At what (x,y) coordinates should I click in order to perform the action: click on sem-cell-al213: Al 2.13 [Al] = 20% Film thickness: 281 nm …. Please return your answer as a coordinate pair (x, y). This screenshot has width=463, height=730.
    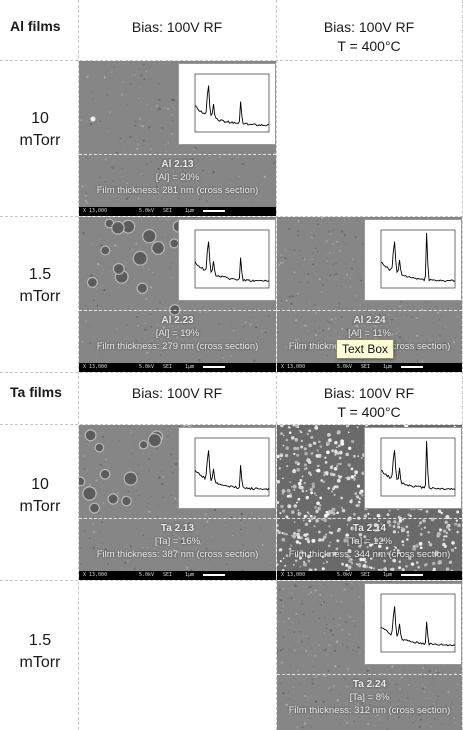
    Looking at the image, I should click on (177, 138).